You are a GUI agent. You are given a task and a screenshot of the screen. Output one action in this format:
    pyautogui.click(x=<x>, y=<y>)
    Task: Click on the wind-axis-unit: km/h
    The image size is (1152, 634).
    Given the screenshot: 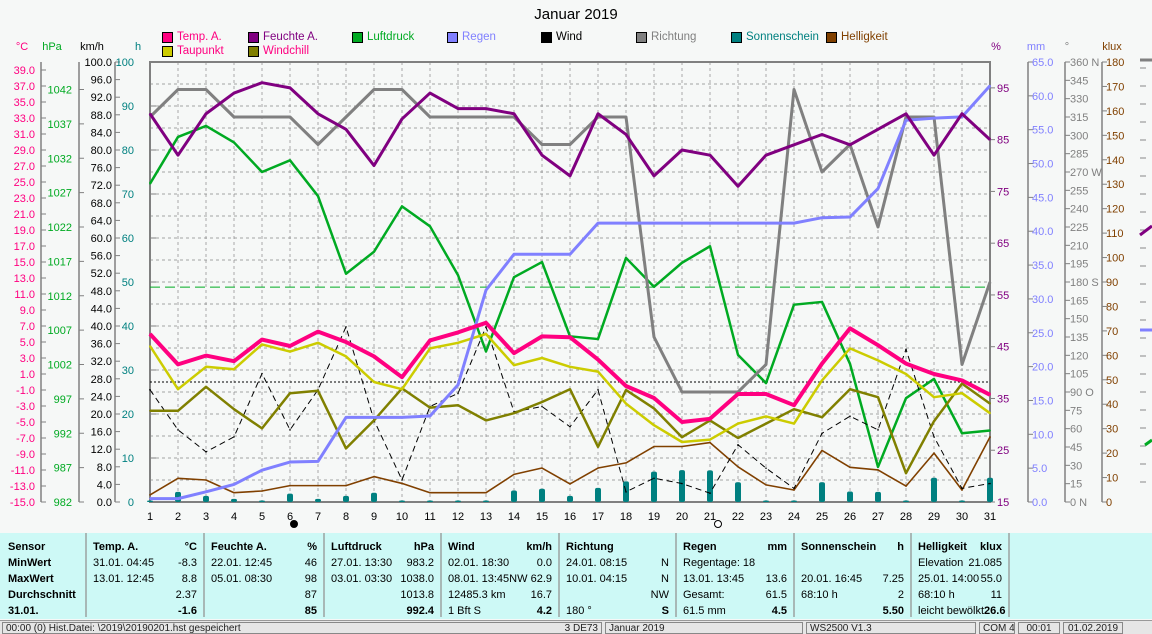 What is the action you would take?
    pyautogui.click(x=92, y=47)
    